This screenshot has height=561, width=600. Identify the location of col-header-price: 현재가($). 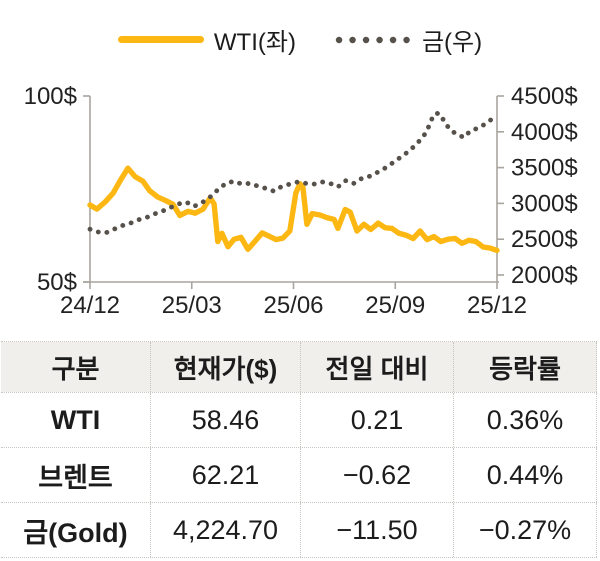
(225, 367).